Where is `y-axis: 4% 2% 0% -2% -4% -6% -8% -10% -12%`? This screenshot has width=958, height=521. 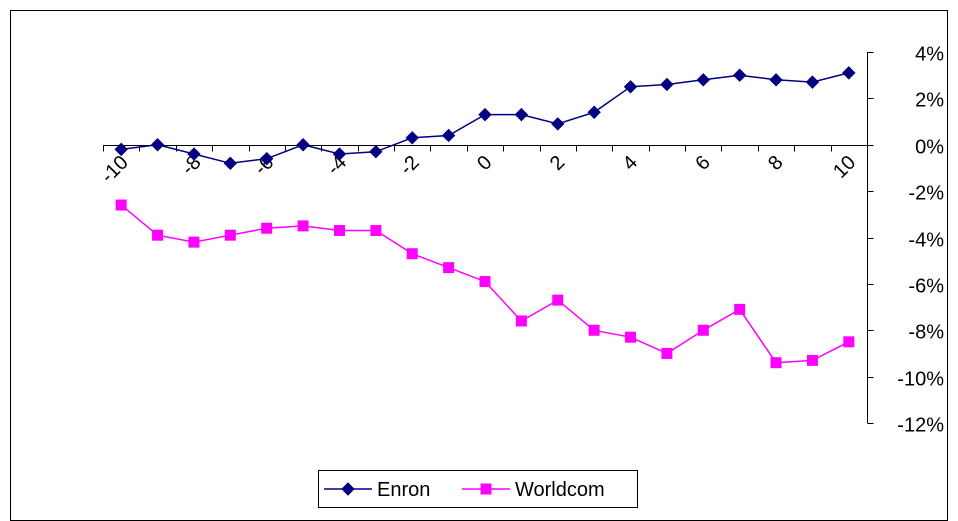
y-axis: 4% 2% 0% -2% -4% -6% -8% -10% -12% is located at coordinates (905, 240).